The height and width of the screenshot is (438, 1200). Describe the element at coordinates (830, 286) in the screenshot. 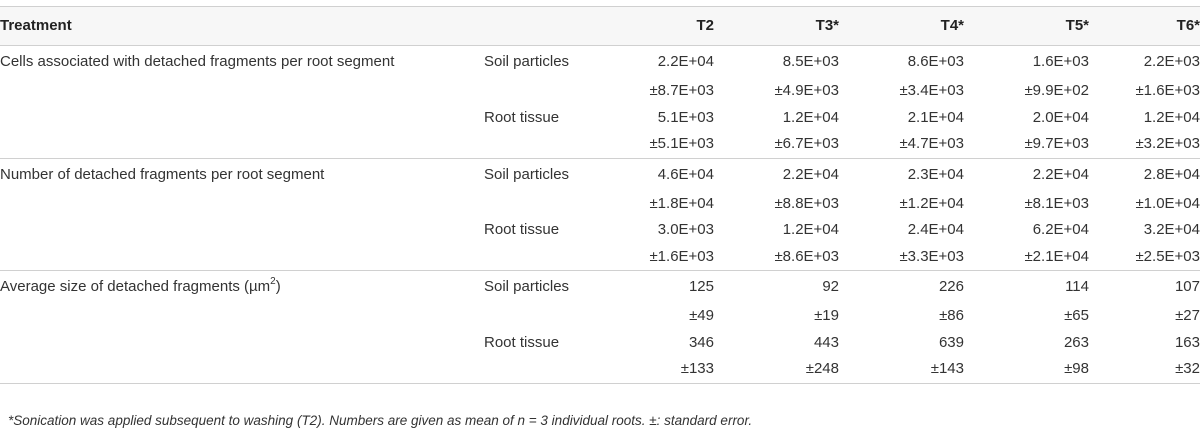

I see `mean-cell: 92` at that location.